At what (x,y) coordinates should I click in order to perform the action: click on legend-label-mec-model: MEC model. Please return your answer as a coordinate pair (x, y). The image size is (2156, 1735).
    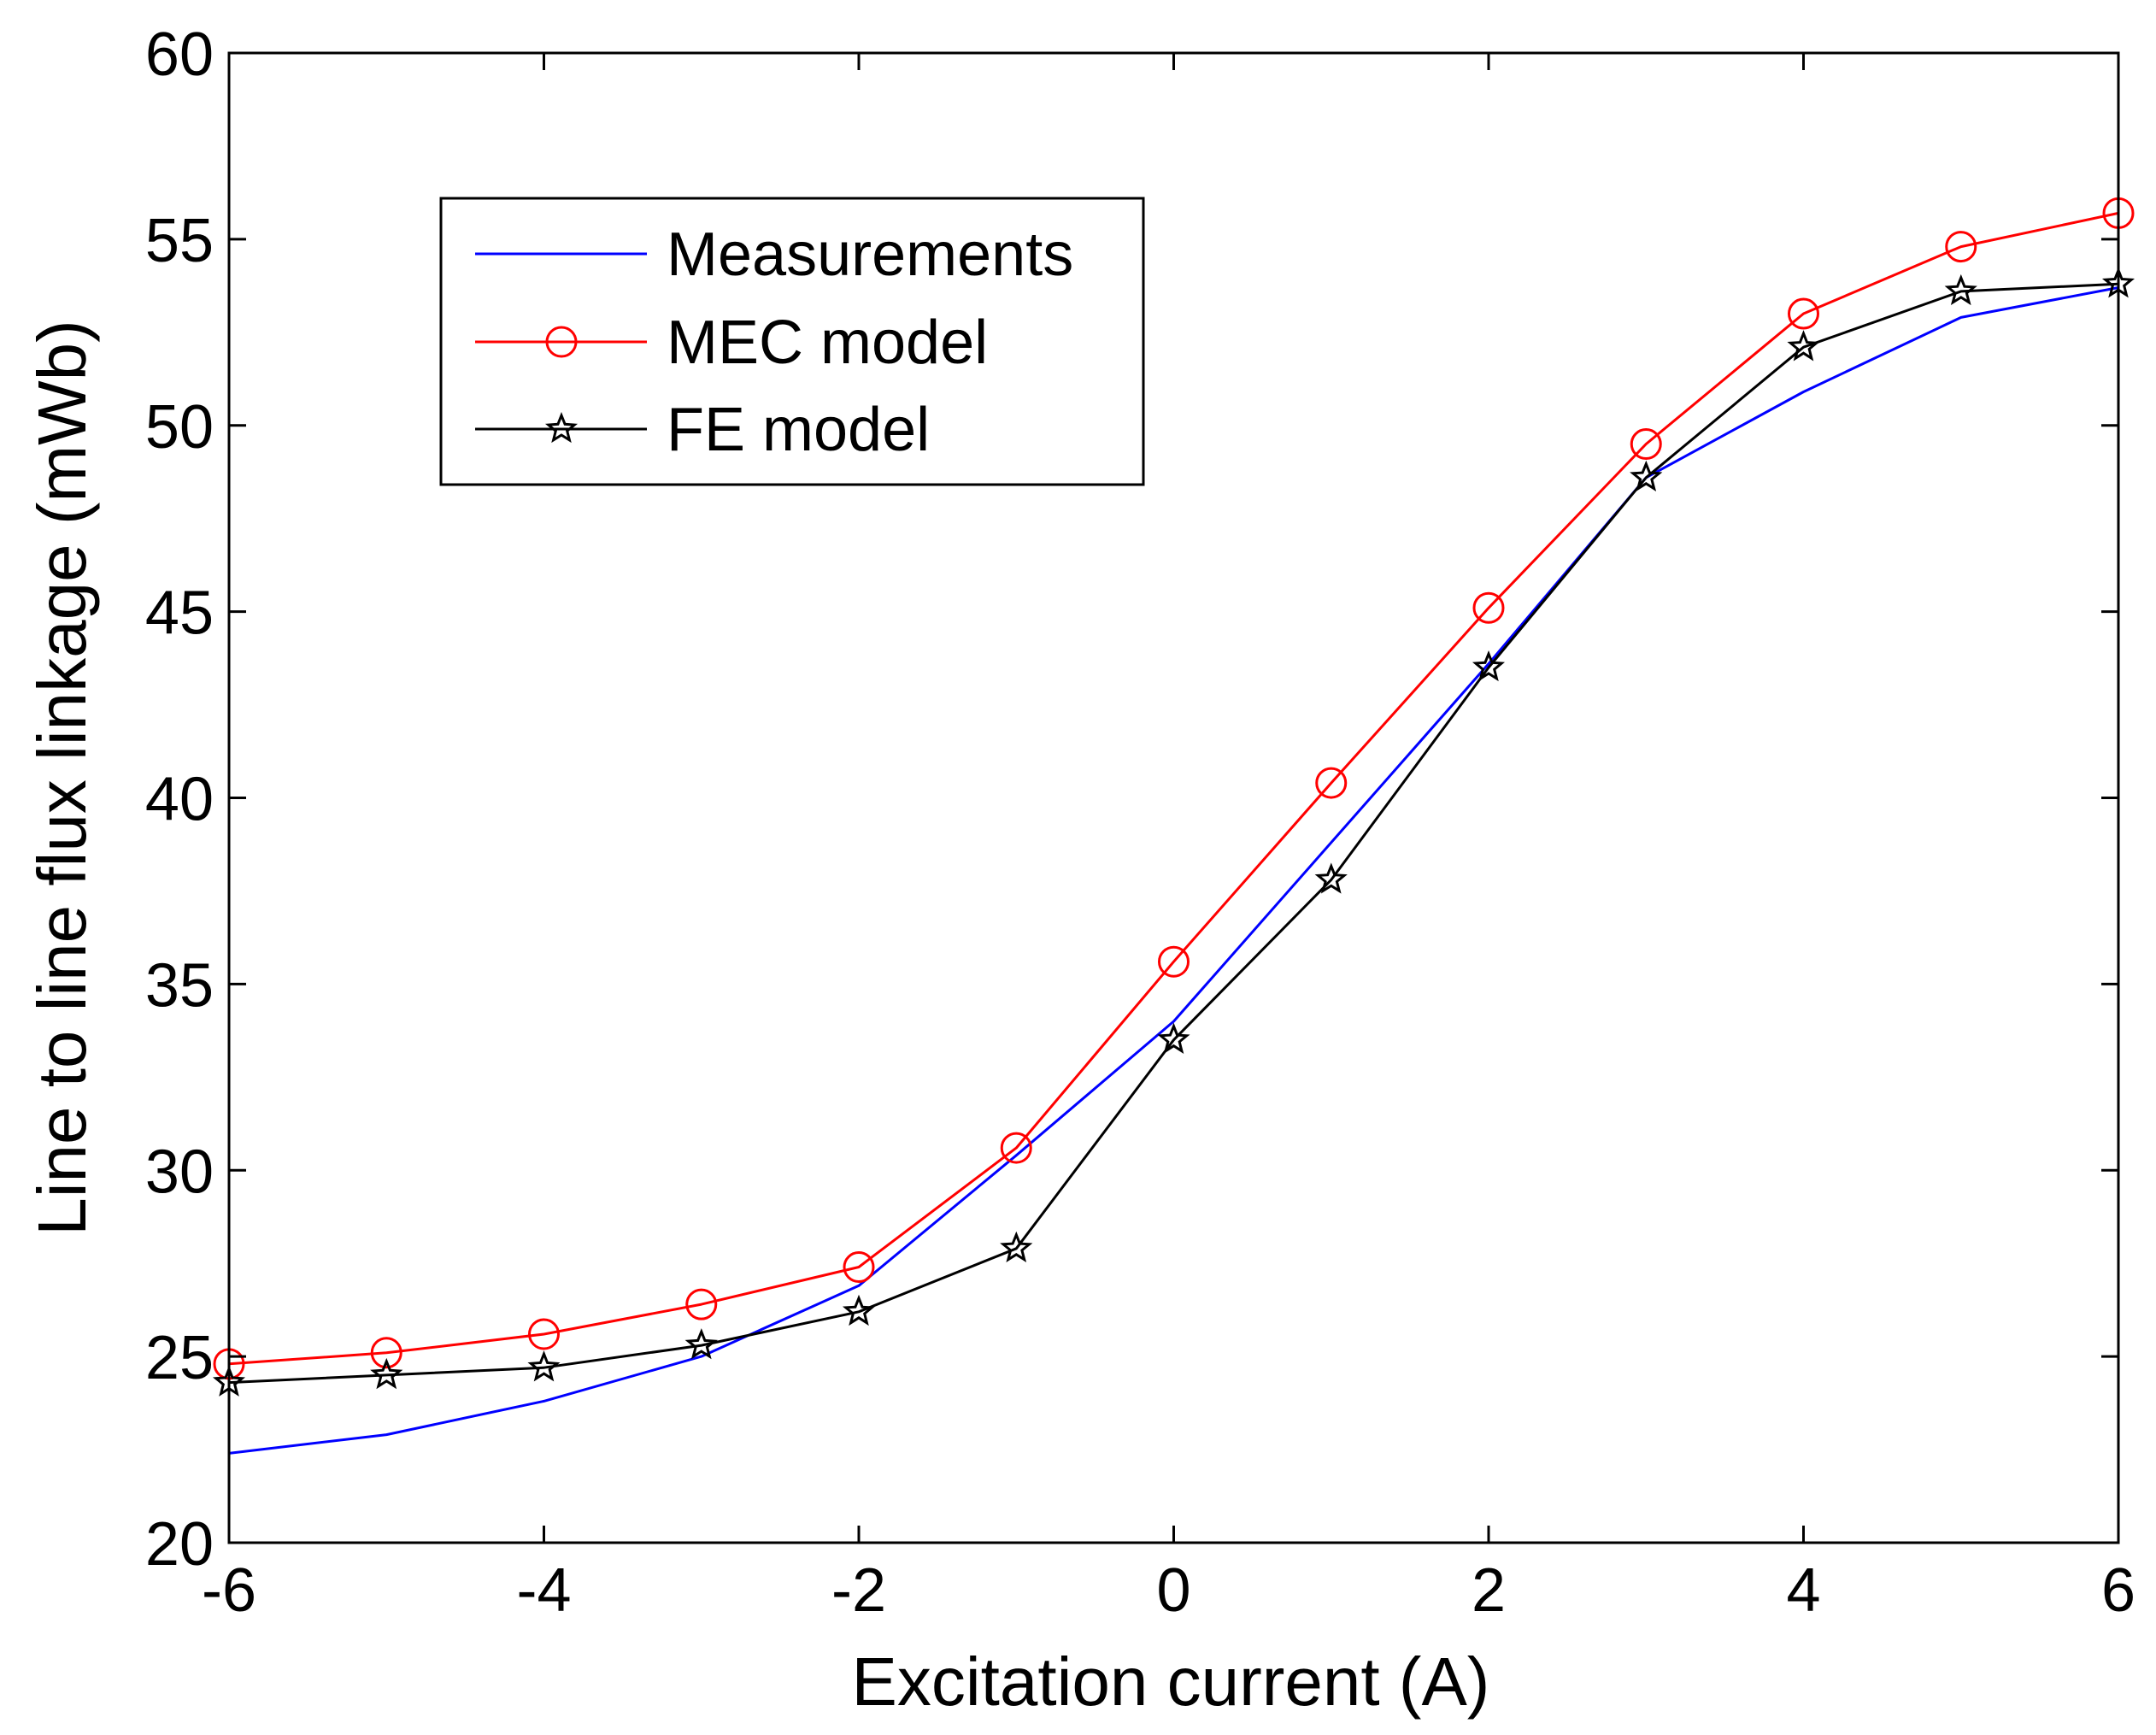
    Looking at the image, I should click on (827, 343).